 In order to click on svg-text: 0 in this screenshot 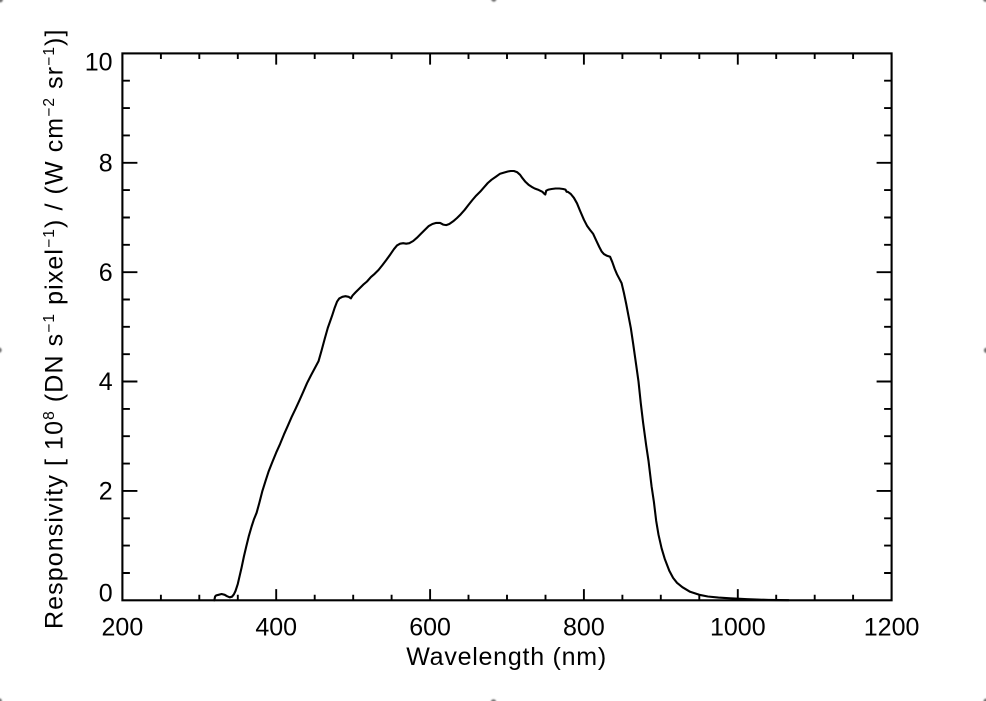, I will do `click(106, 594)`.